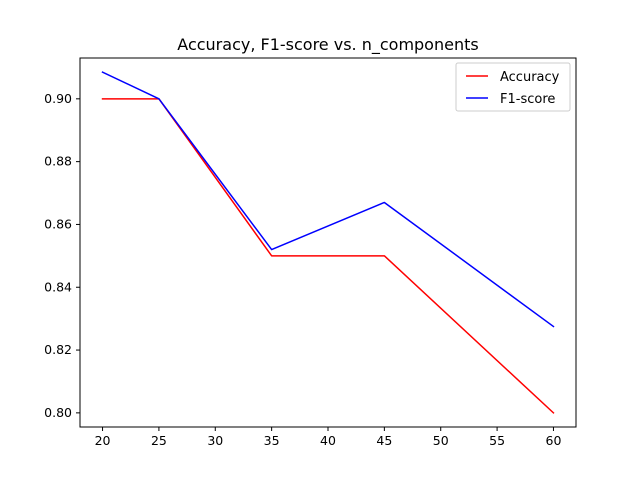  Describe the element at coordinates (215, 440) in the screenshot. I see `x-tick-label: 30` at that location.